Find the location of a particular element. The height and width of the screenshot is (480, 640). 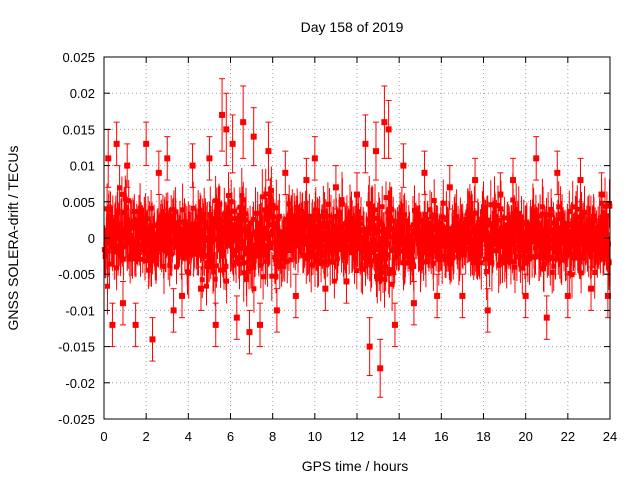

x-tick-label: 12 is located at coordinates (357, 436).